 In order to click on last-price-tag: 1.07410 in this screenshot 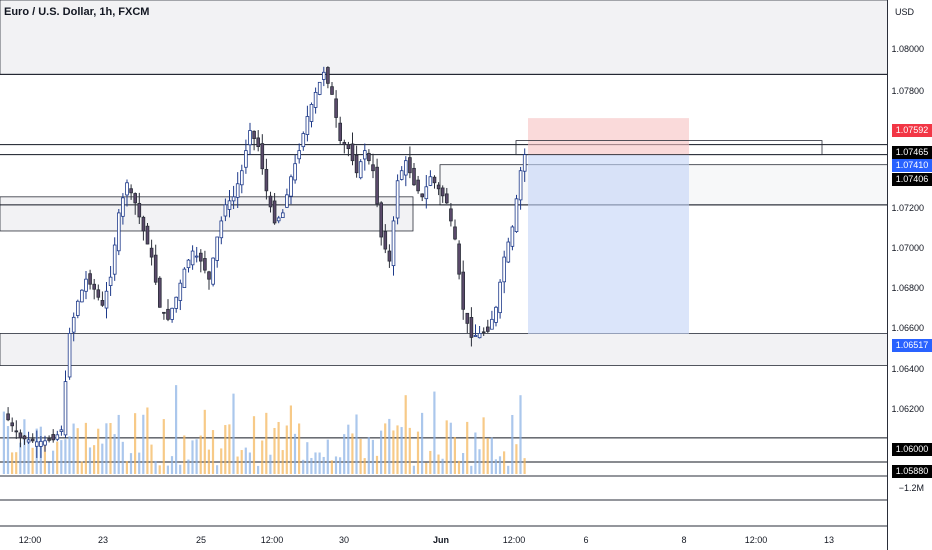, I will do `click(912, 165)`.